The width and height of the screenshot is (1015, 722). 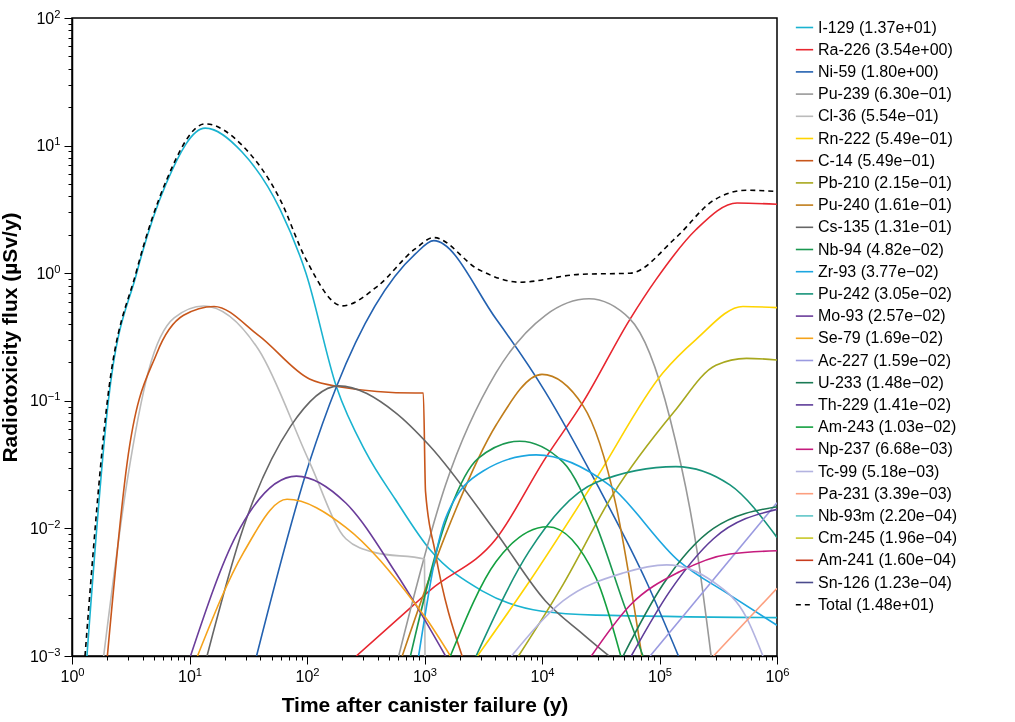 What do you see at coordinates (876, 604) in the screenshot?
I see `legend-label: Total (1.48e+01)` at bounding box center [876, 604].